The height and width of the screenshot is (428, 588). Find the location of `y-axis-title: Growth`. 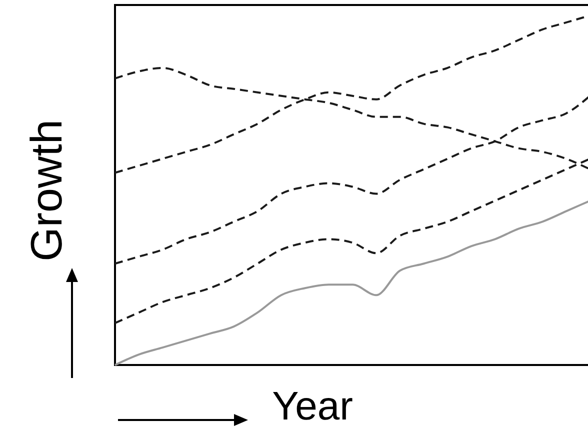

y-axis-title: Growth is located at coordinates (47, 191).